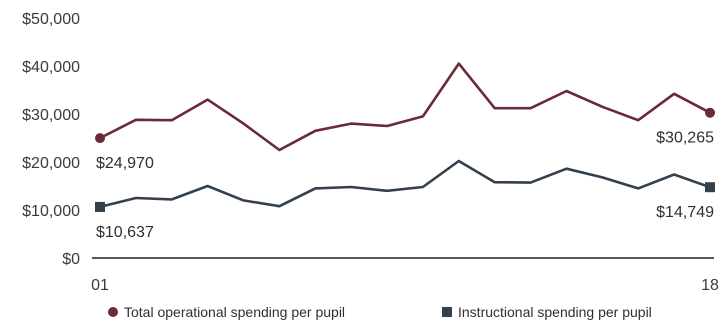  Describe the element at coordinates (125, 163) in the screenshot. I see `data-label-total: $24,970` at that location.